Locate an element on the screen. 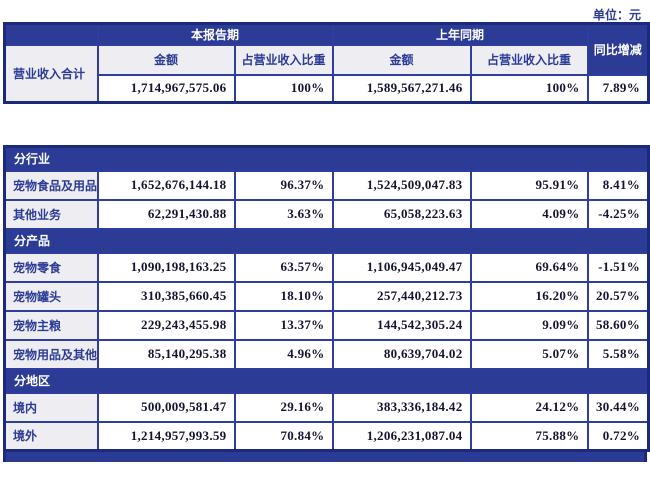 This screenshot has height=491, width=650. yoy-cell: 0.72% is located at coordinates (618, 436).